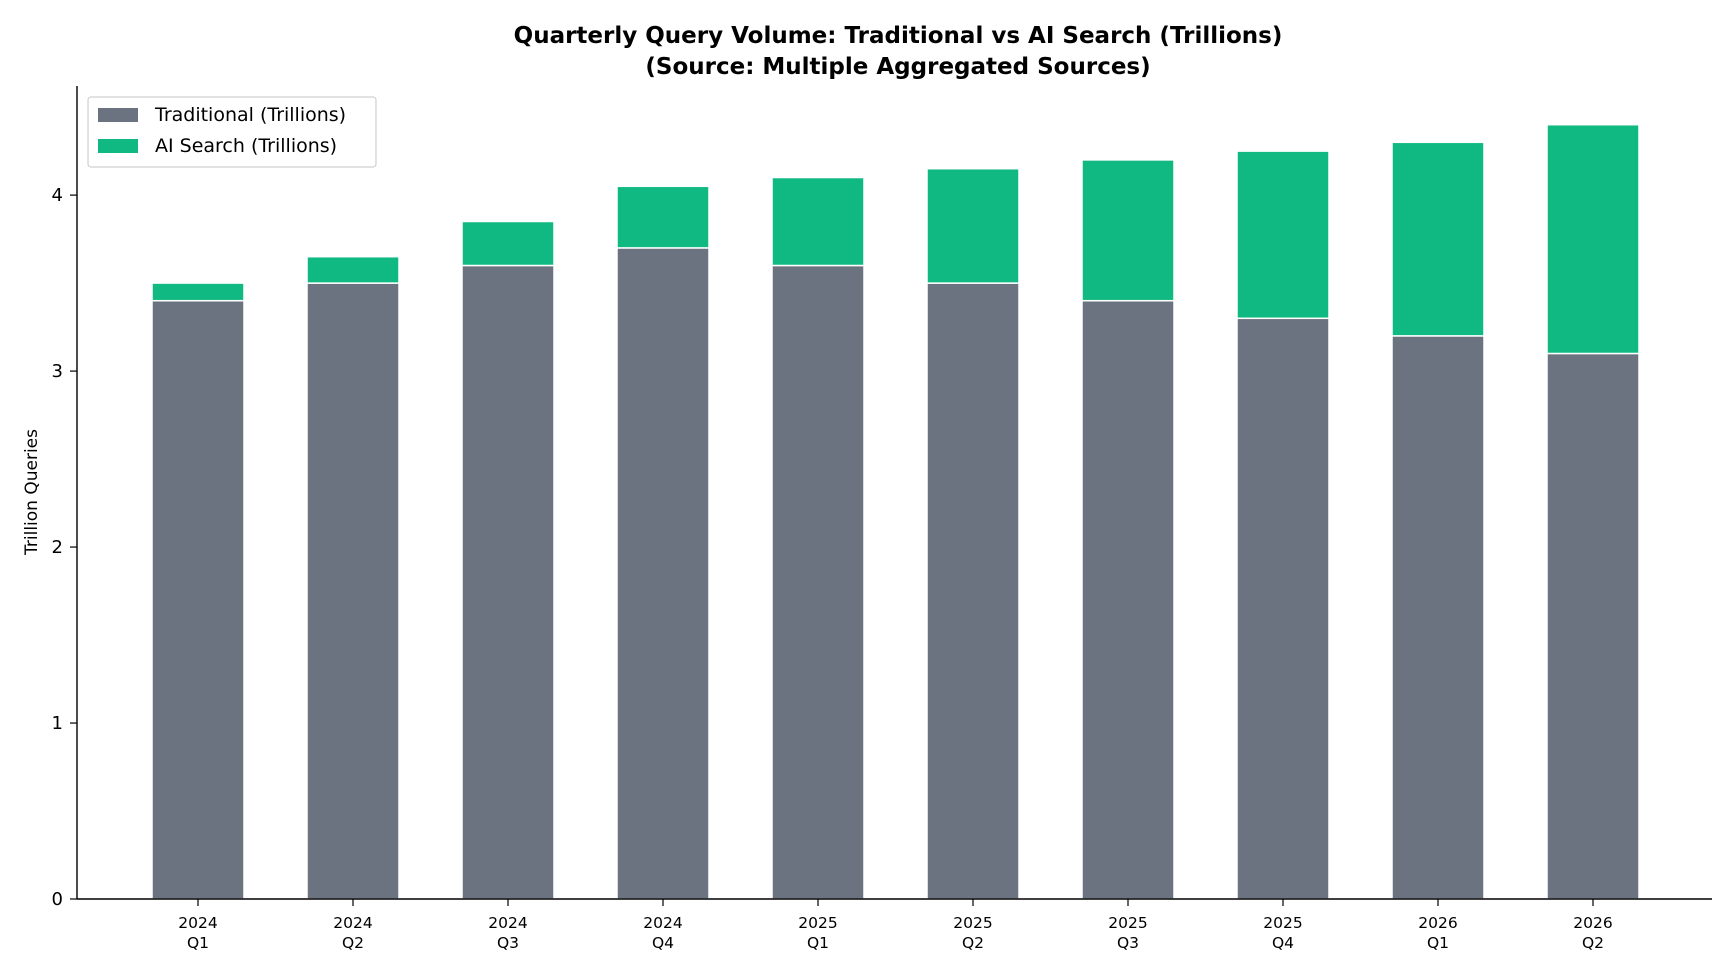  What do you see at coordinates (1127, 933) in the screenshot?
I see `x-tick-label-6: 2025 Q3` at bounding box center [1127, 933].